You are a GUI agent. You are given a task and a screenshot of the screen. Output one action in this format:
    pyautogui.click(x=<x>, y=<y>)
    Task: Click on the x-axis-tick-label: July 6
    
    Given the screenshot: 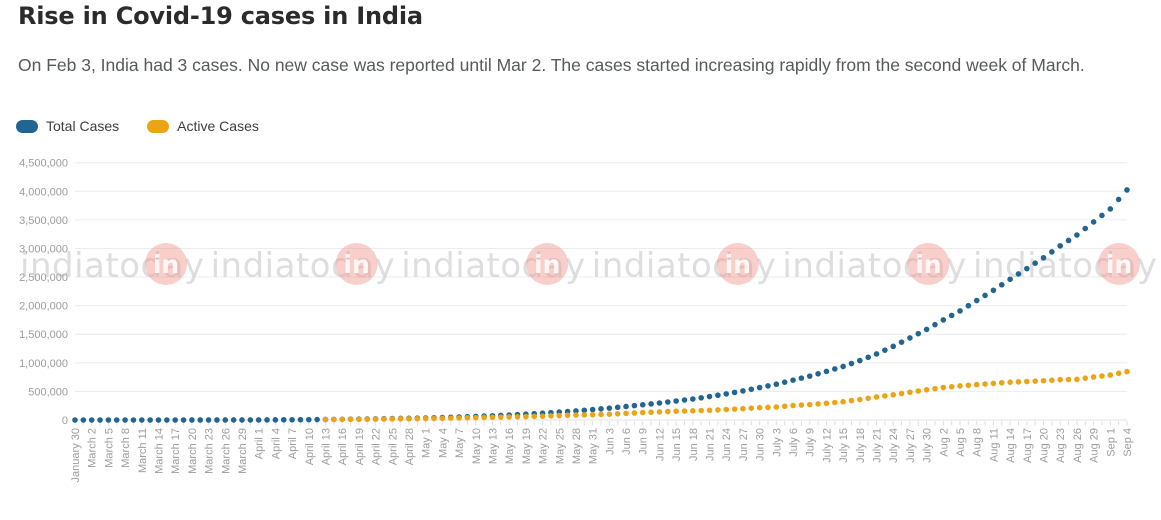 What is the action you would take?
    pyautogui.click(x=794, y=442)
    